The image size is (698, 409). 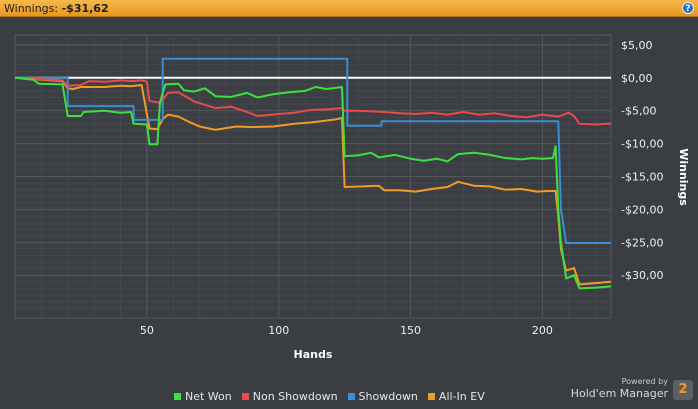 I want to click on legend-label: All-In EV, so click(x=461, y=396).